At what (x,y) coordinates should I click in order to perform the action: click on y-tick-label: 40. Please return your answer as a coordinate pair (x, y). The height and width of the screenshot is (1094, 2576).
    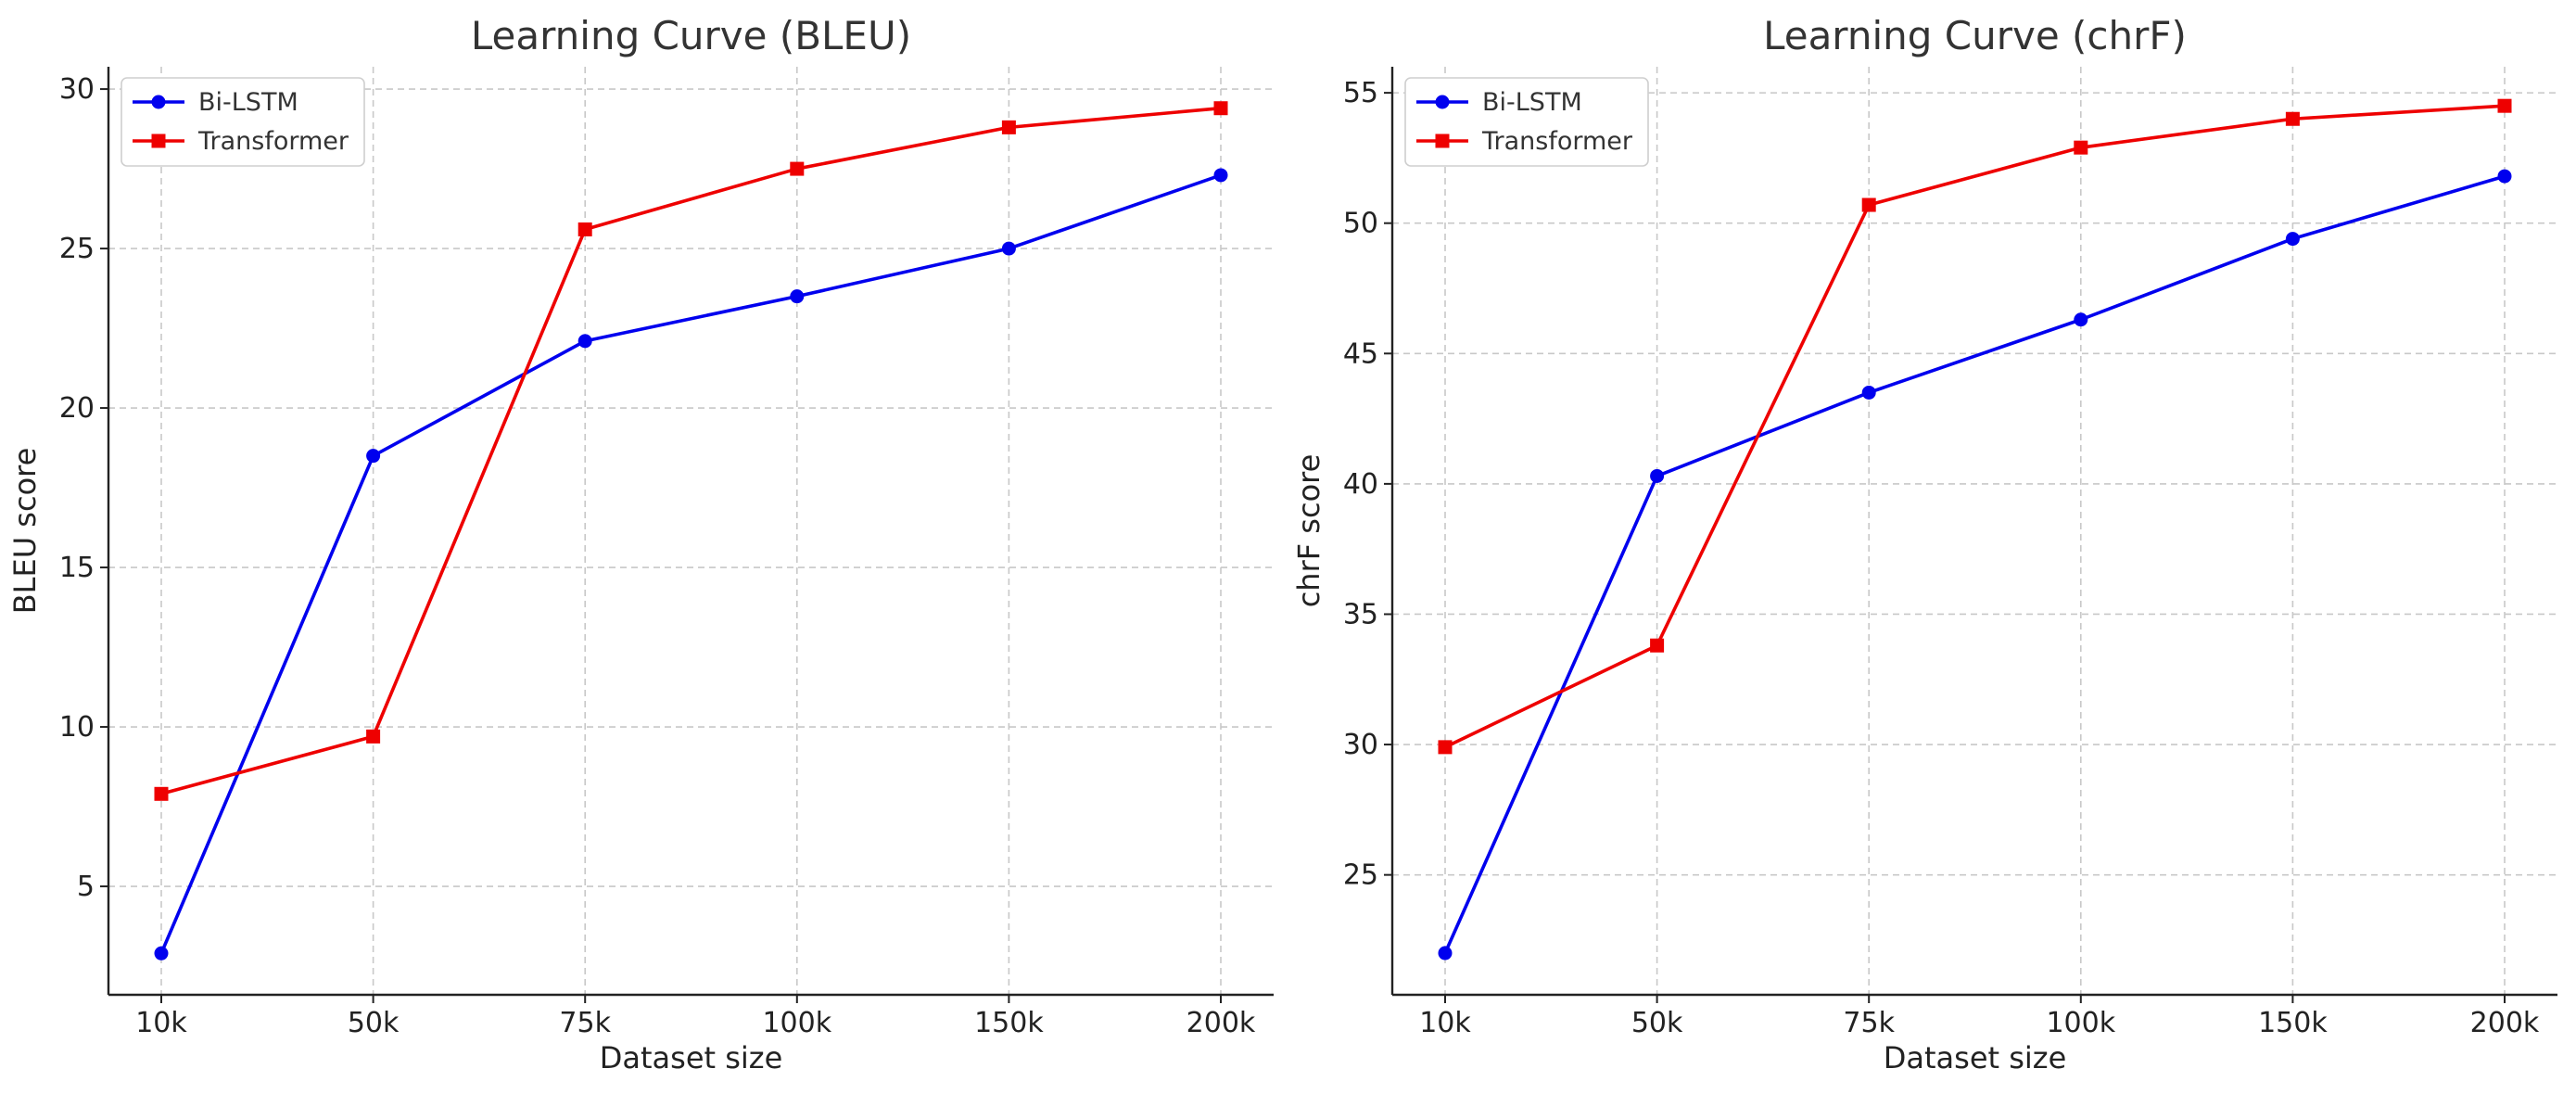
    Looking at the image, I should click on (1360, 484).